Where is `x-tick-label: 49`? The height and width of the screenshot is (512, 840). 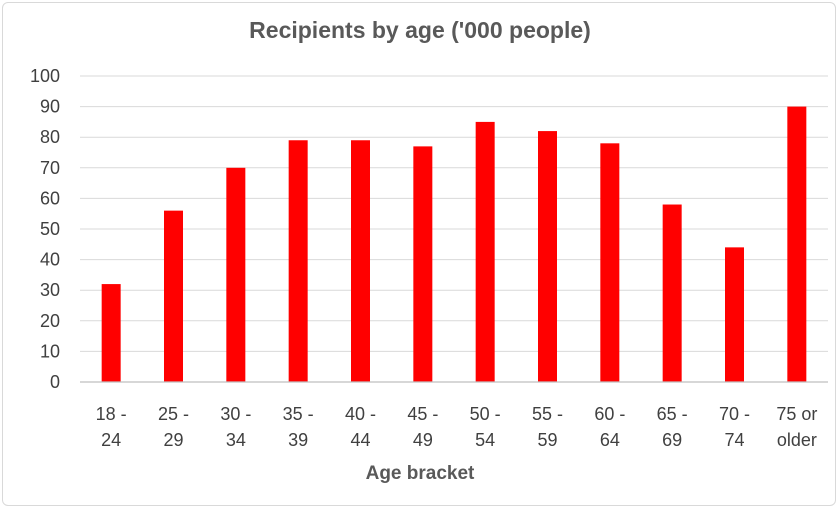
x-tick-label: 49 is located at coordinates (423, 440).